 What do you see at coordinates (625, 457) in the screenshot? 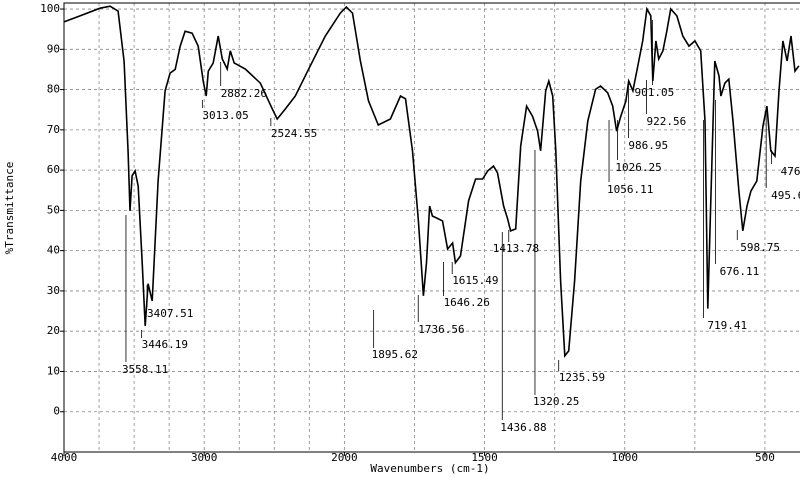
I see `x-tick-label: 1000` at bounding box center [625, 457].